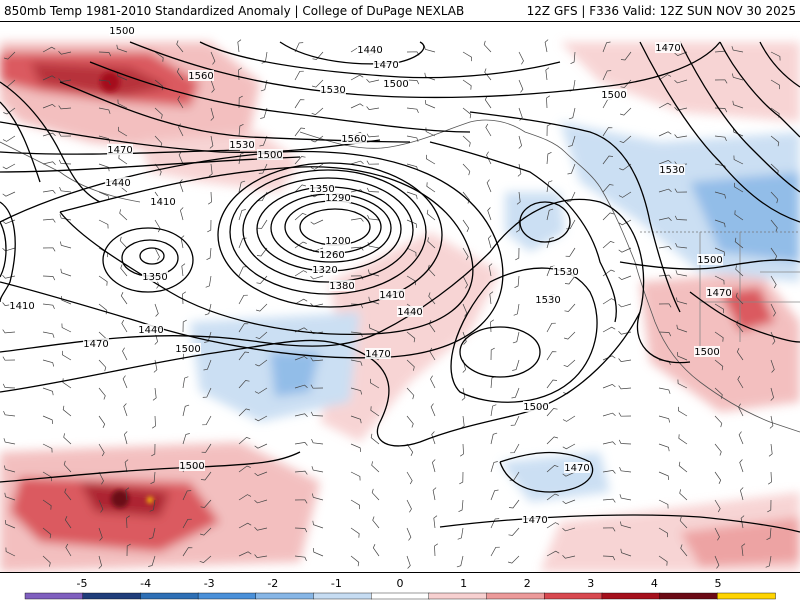 Image resolution: width=800 pixels, height=605 pixels. What do you see at coordinates (565, 272) in the screenshot?
I see `contour-label: 1530` at bounding box center [565, 272].